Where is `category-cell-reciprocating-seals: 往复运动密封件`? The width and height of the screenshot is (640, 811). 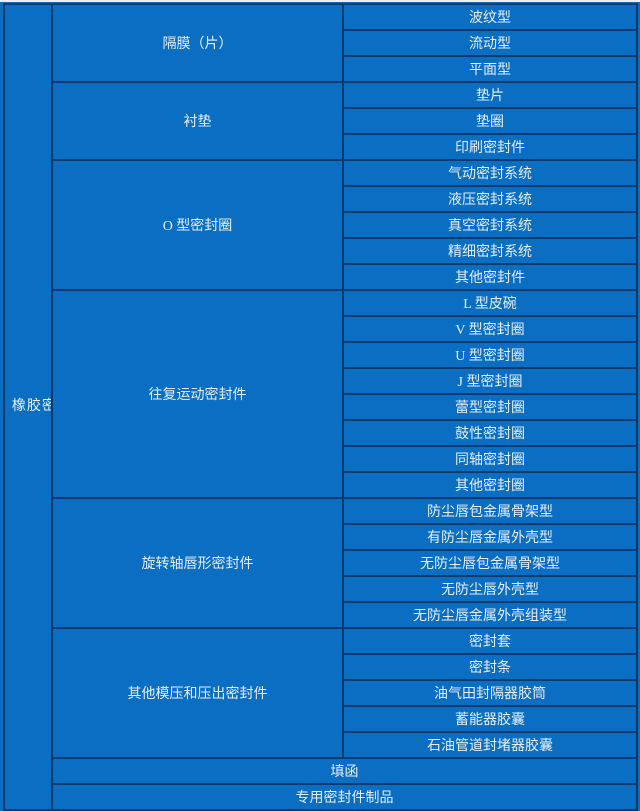 category-cell-reciprocating-seals: 往复运动密封件 is located at coordinates (197, 394).